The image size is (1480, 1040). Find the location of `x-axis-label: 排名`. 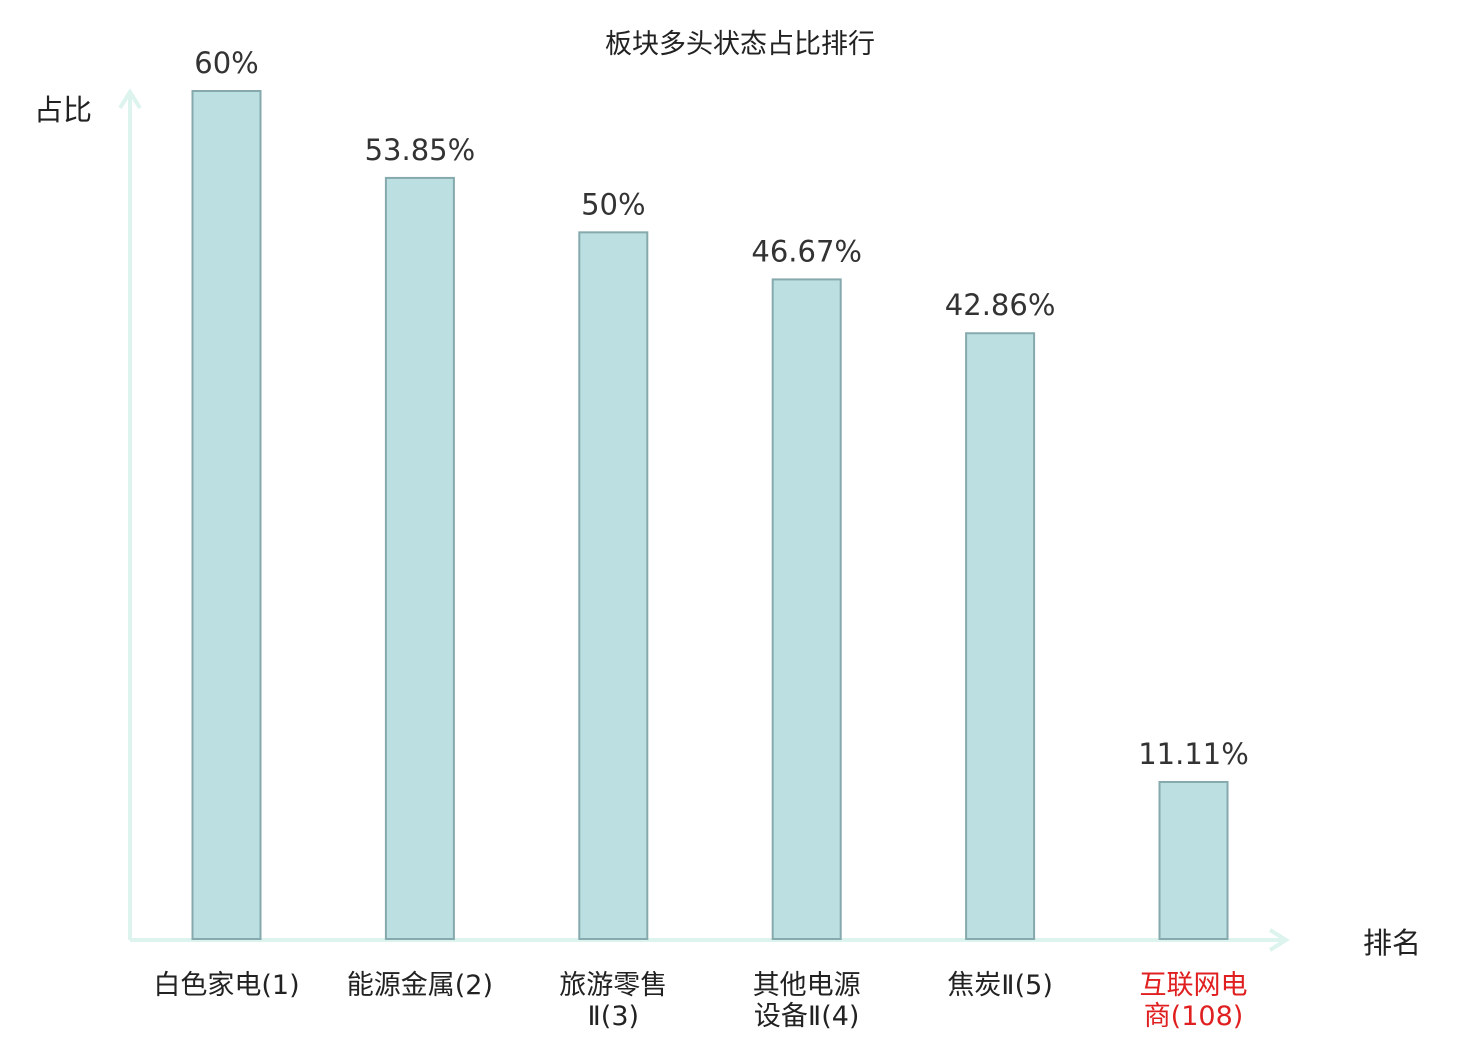

x-axis-label: 排名 is located at coordinates (1392, 943).